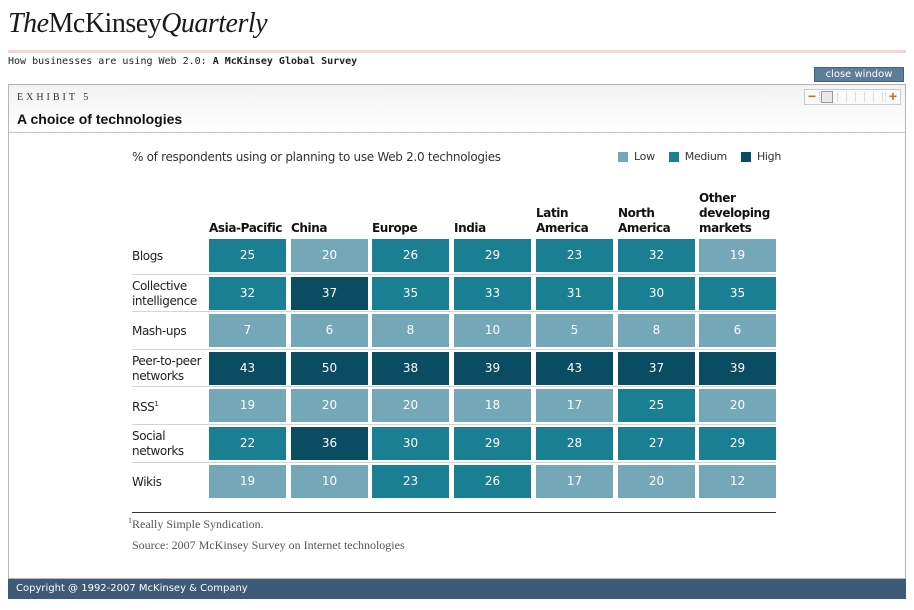 This screenshot has width=914, height=610. I want to click on exhibit-label: EXHIBIT 5, so click(54, 97).